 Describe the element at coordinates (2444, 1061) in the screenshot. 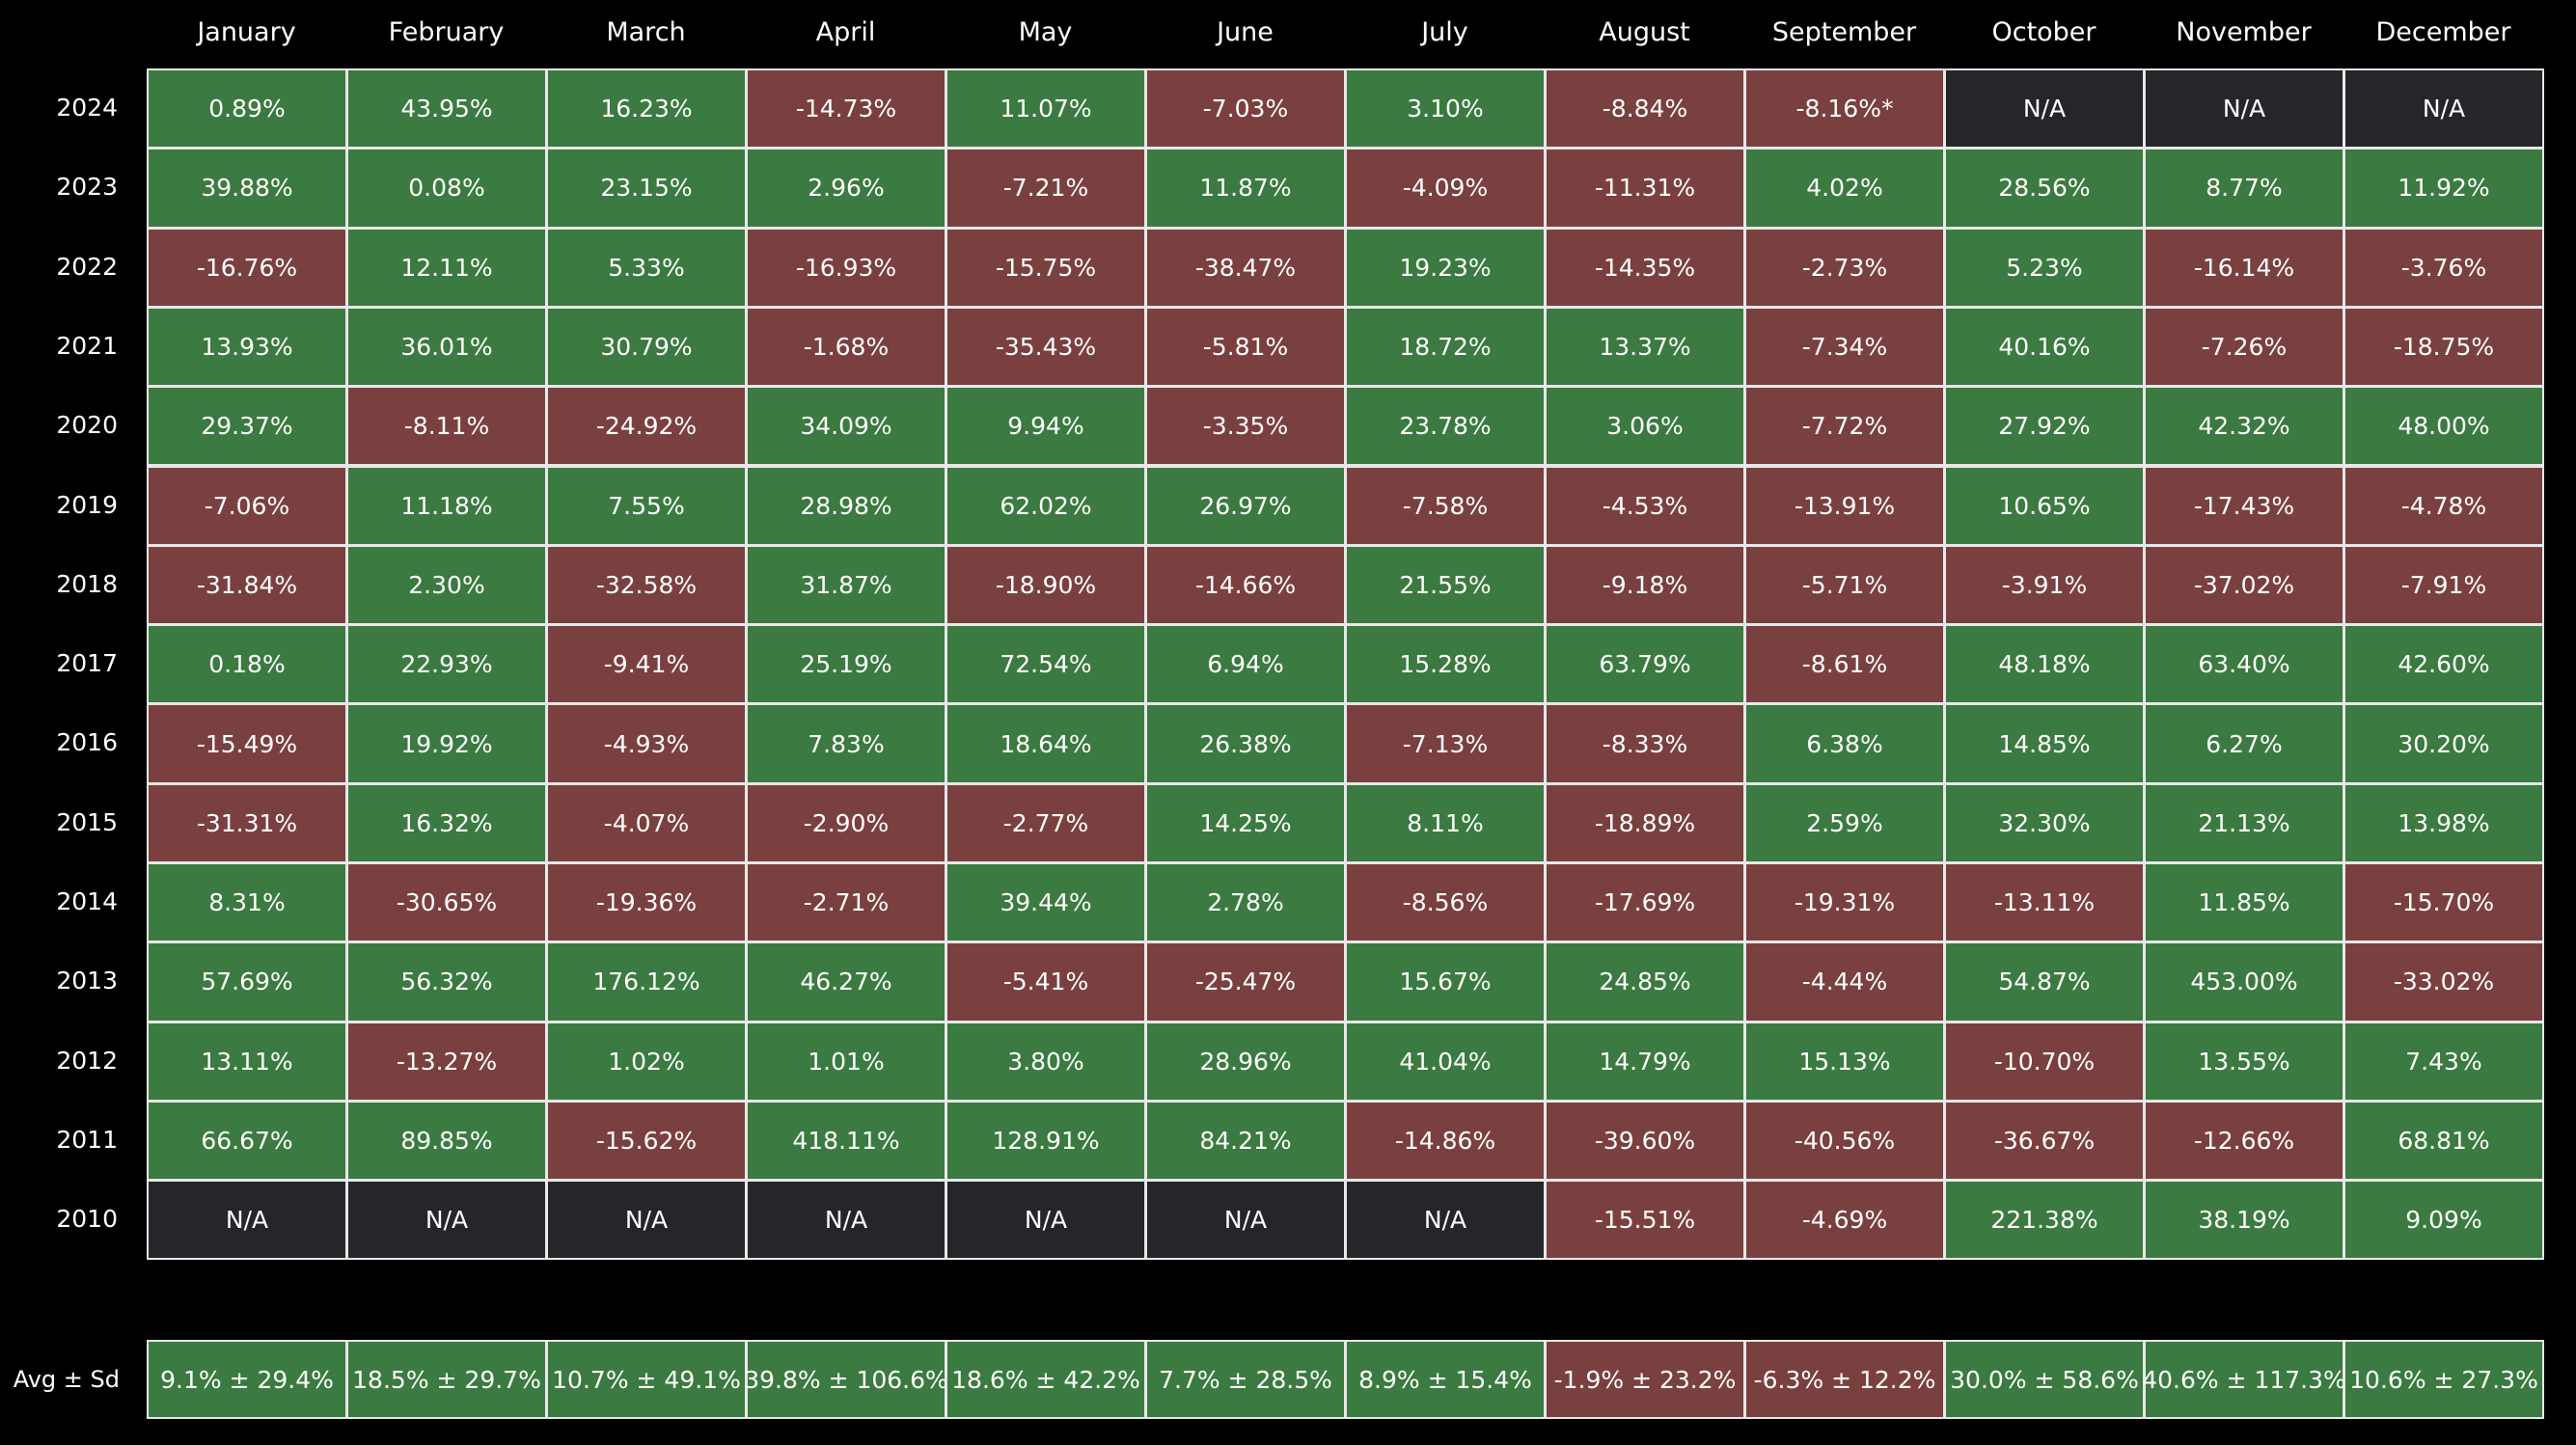

I see `heatmap-cell: 7.43%` at that location.